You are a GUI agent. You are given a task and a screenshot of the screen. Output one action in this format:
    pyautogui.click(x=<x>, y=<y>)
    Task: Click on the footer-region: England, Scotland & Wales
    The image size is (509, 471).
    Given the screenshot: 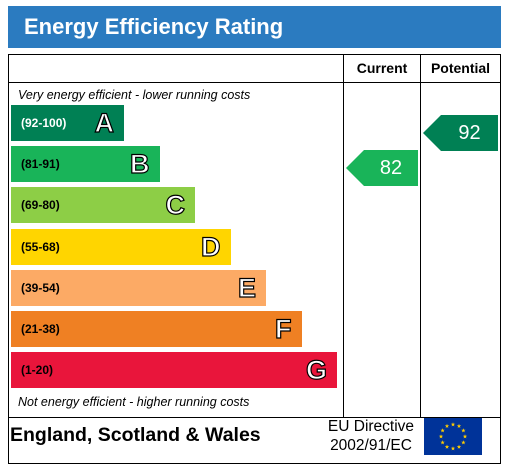 What is the action you would take?
    pyautogui.click(x=135, y=435)
    